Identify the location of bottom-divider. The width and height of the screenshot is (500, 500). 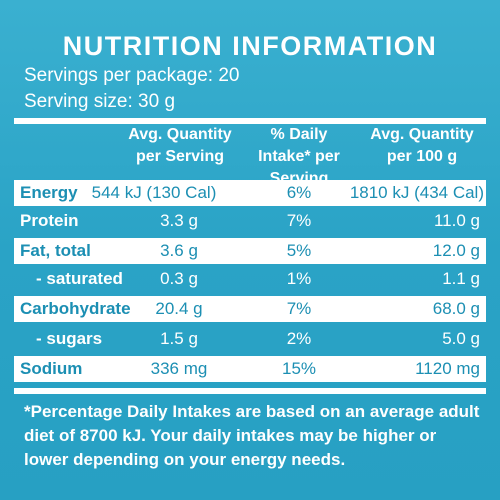
(250, 391).